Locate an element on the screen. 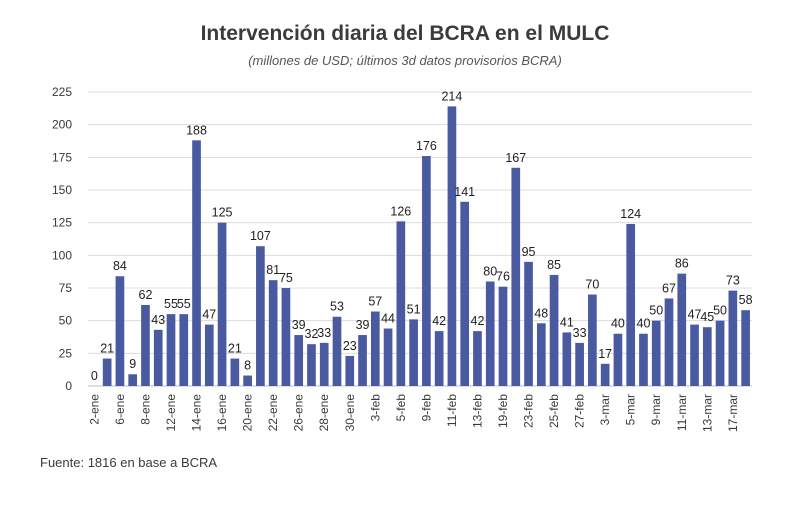  x-tick-label: 22-ene is located at coordinates (273, 413).